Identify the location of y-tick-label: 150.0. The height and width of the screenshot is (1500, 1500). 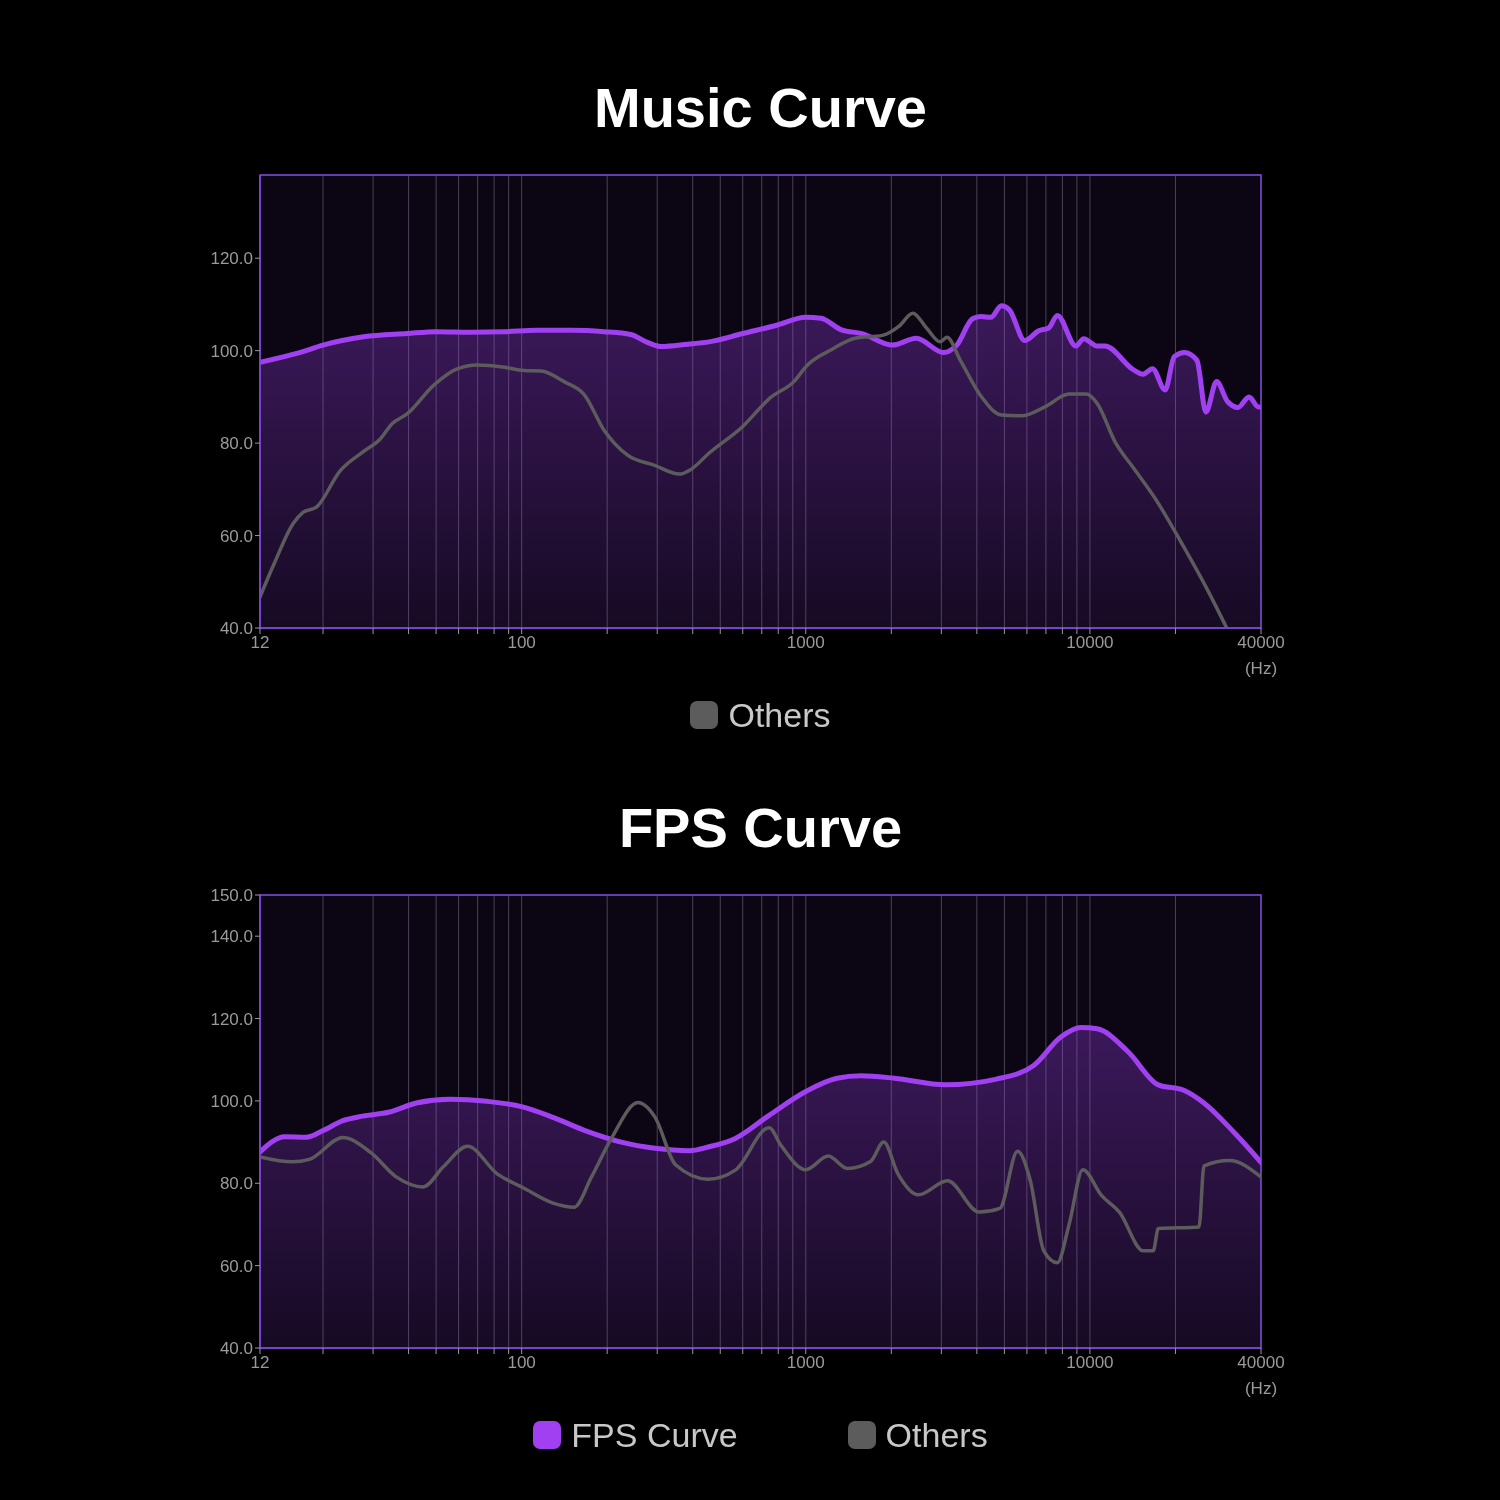
(231, 896).